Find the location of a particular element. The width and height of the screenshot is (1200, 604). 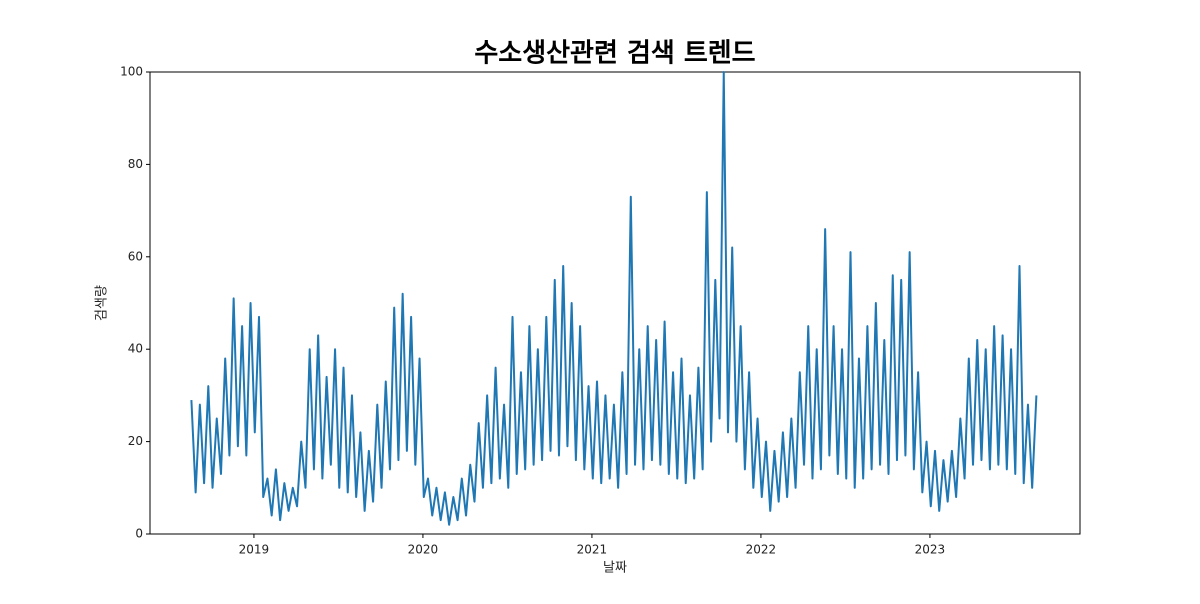

y-tick-label: 100 is located at coordinates (131, 72).